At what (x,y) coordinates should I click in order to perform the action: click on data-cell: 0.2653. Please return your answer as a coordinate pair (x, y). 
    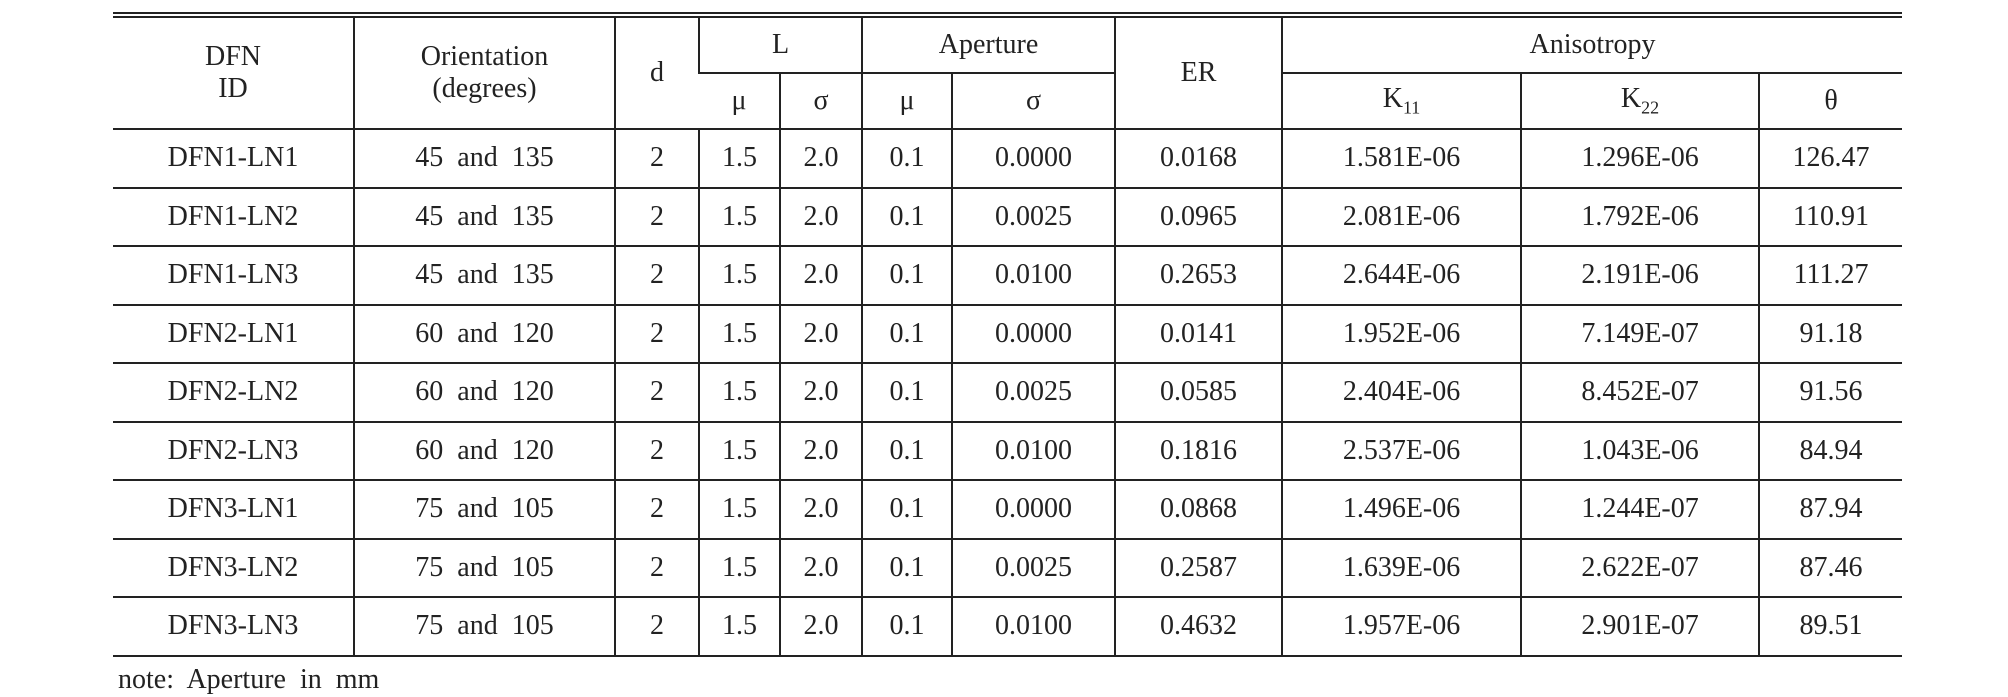
    Looking at the image, I should click on (1198, 276).